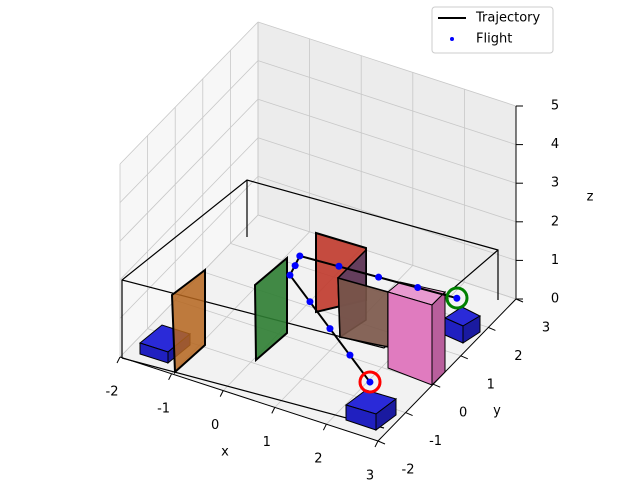 This screenshot has height=484, width=640. I want to click on z-axis-label: z, so click(590, 197).